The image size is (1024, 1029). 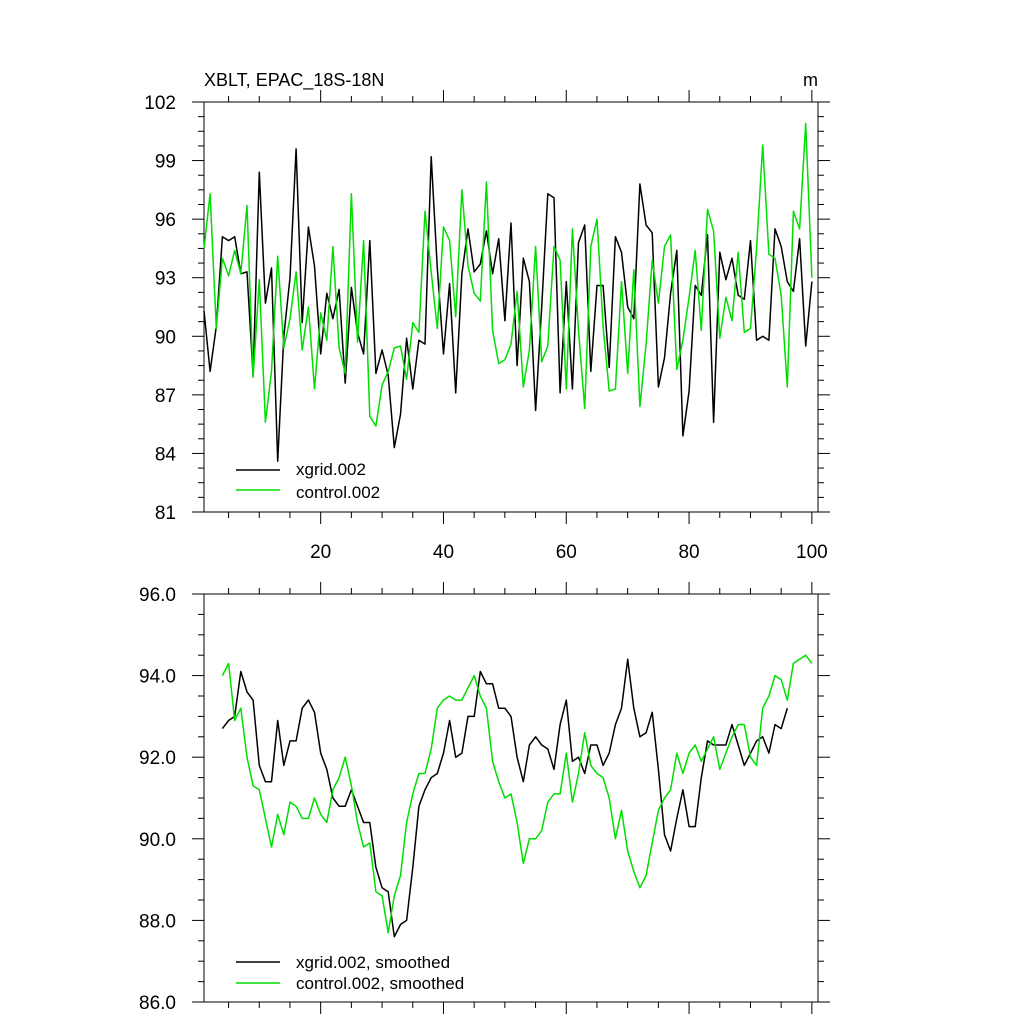 What do you see at coordinates (688, 552) in the screenshot?
I see `x-tick-label: 80` at bounding box center [688, 552].